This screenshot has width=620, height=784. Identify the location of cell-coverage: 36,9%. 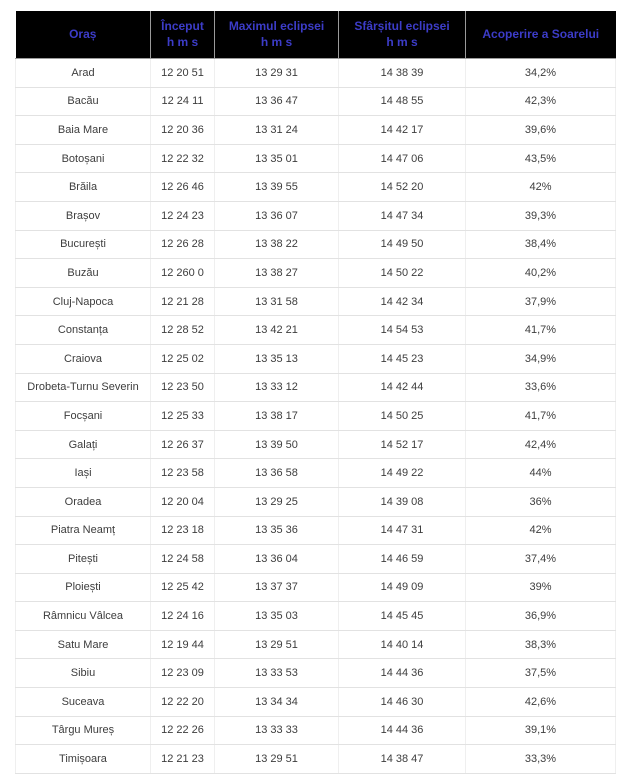
(540, 616).